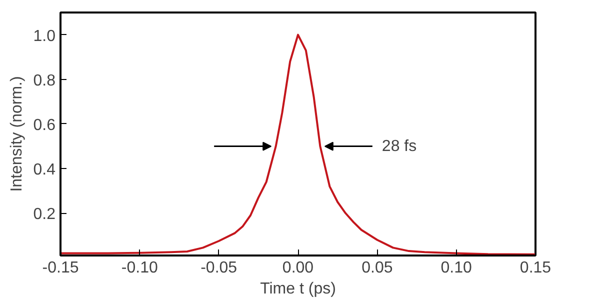 The height and width of the screenshot is (300, 595). I want to click on x-tick-label: -0.05, so click(219, 268).